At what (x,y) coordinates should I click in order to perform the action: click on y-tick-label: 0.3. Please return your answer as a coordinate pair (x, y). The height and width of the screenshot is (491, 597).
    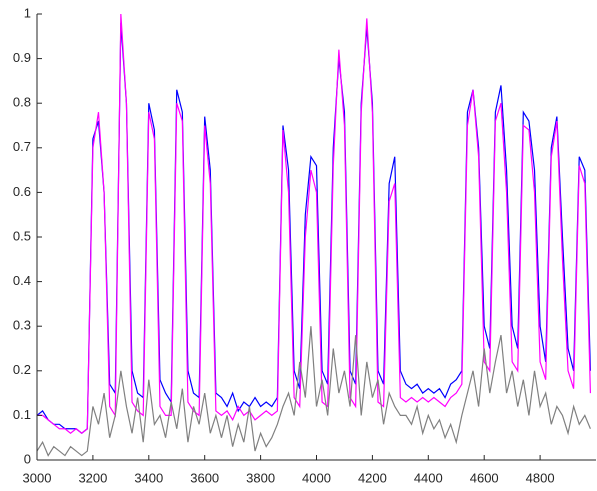
    Looking at the image, I should click on (22, 325).